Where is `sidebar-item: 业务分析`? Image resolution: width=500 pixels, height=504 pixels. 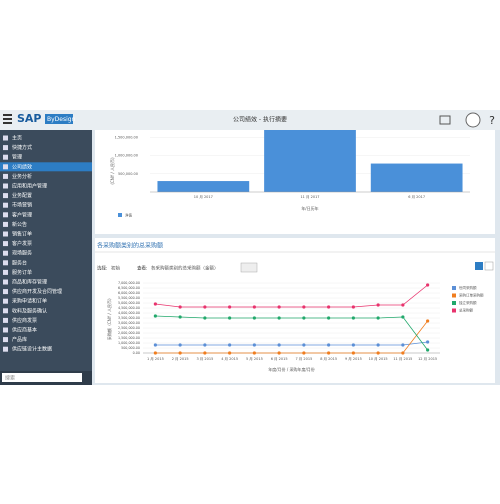 sidebar-item: 业务分析 is located at coordinates (22, 176).